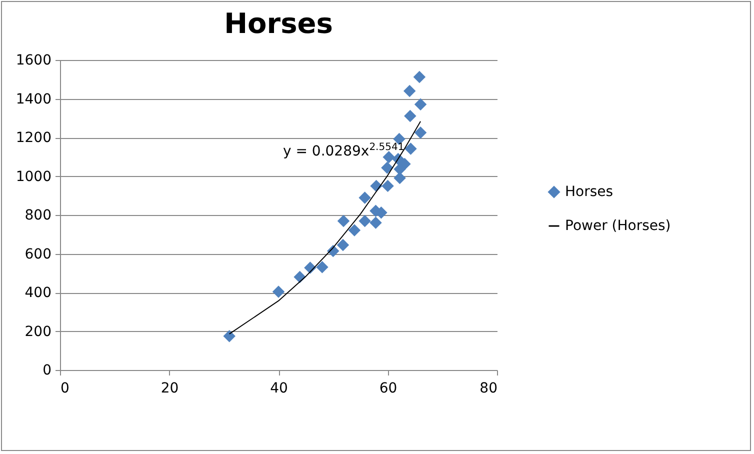  What do you see at coordinates (388, 388) in the screenshot?
I see `x-tick-label: 60` at bounding box center [388, 388].